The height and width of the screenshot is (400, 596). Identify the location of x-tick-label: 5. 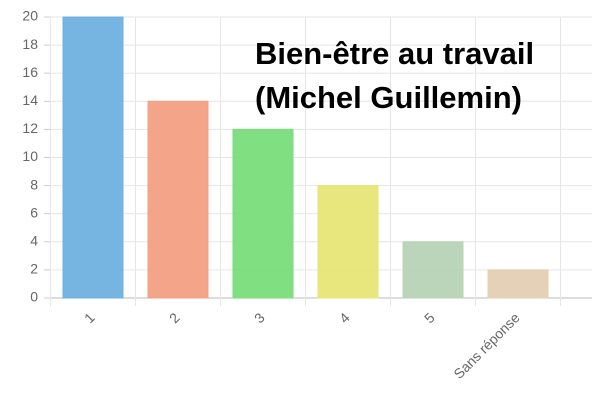
(429, 317).